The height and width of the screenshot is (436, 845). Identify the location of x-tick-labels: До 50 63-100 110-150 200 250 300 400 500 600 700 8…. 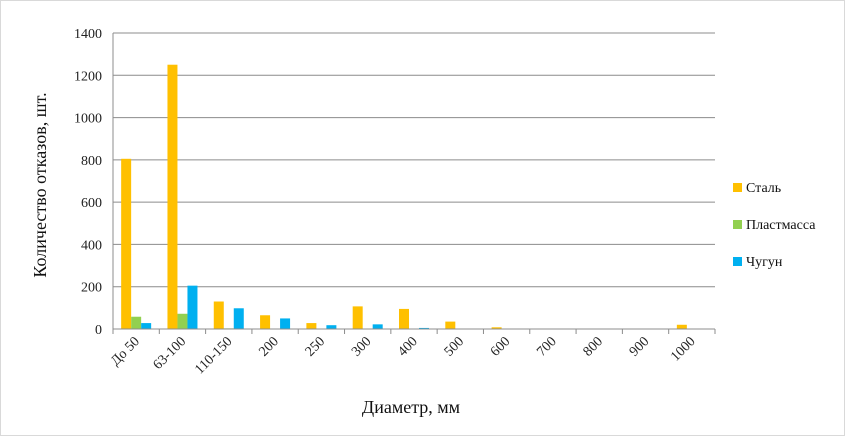
(403, 355).